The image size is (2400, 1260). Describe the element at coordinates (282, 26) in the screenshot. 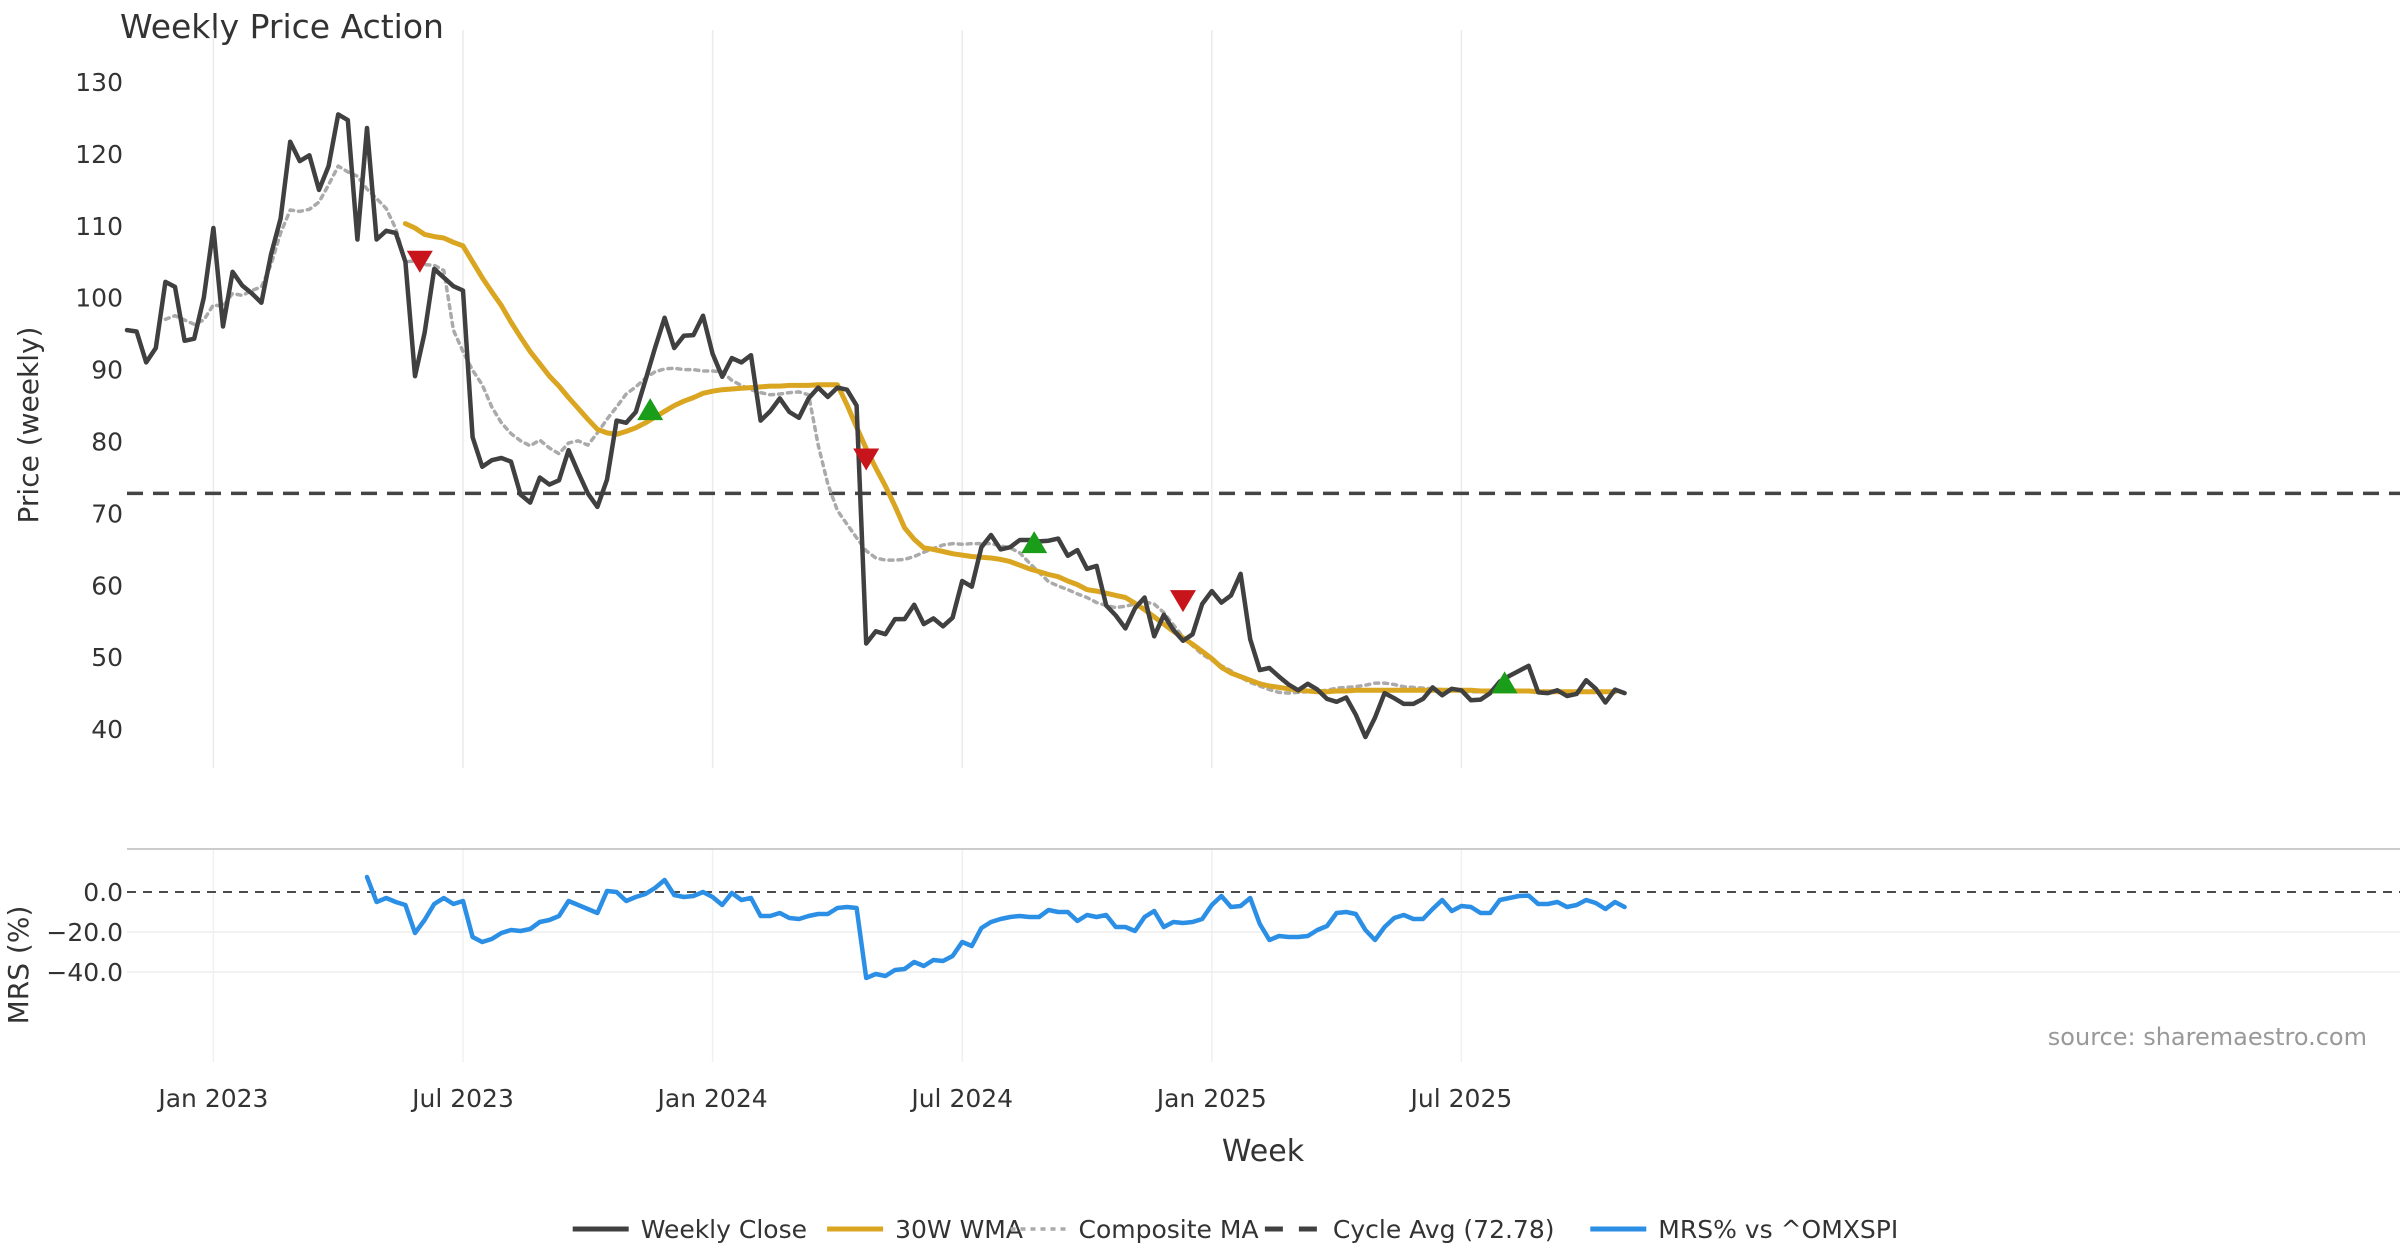

I see `chart-title: Weekly Price Action` at that location.